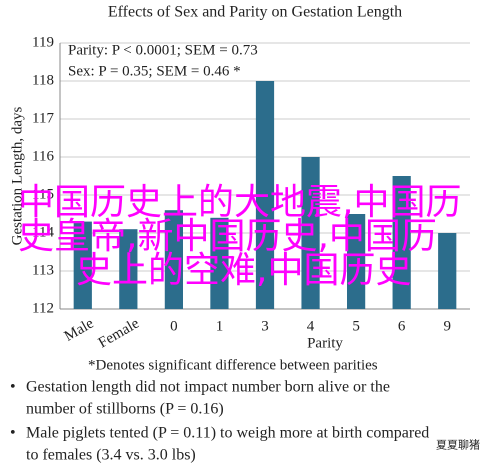 Image resolution: width=492 pixels, height=464 pixels. What do you see at coordinates (43, 270) in the screenshot?
I see `y-tick-label: 113` at bounding box center [43, 270].